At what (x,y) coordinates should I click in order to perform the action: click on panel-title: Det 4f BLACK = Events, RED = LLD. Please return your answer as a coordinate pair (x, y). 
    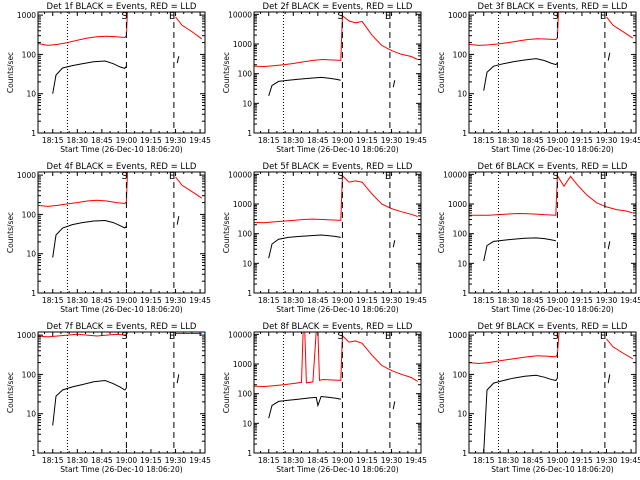
    Looking at the image, I should click on (122, 167).